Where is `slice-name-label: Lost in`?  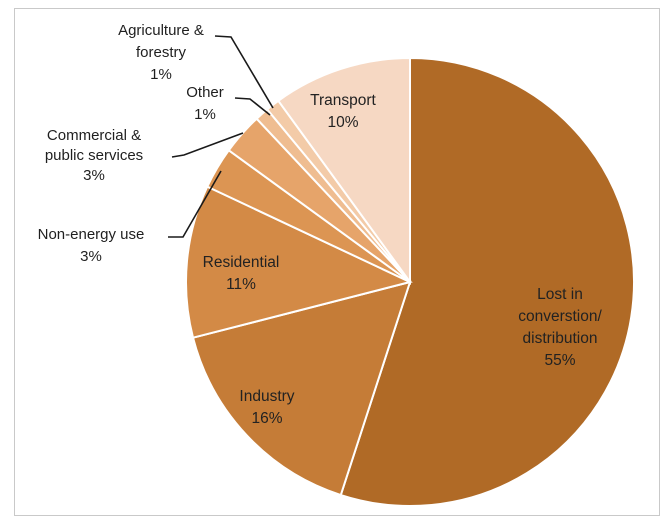
slice-name-label: Lost in is located at coordinates (560, 294).